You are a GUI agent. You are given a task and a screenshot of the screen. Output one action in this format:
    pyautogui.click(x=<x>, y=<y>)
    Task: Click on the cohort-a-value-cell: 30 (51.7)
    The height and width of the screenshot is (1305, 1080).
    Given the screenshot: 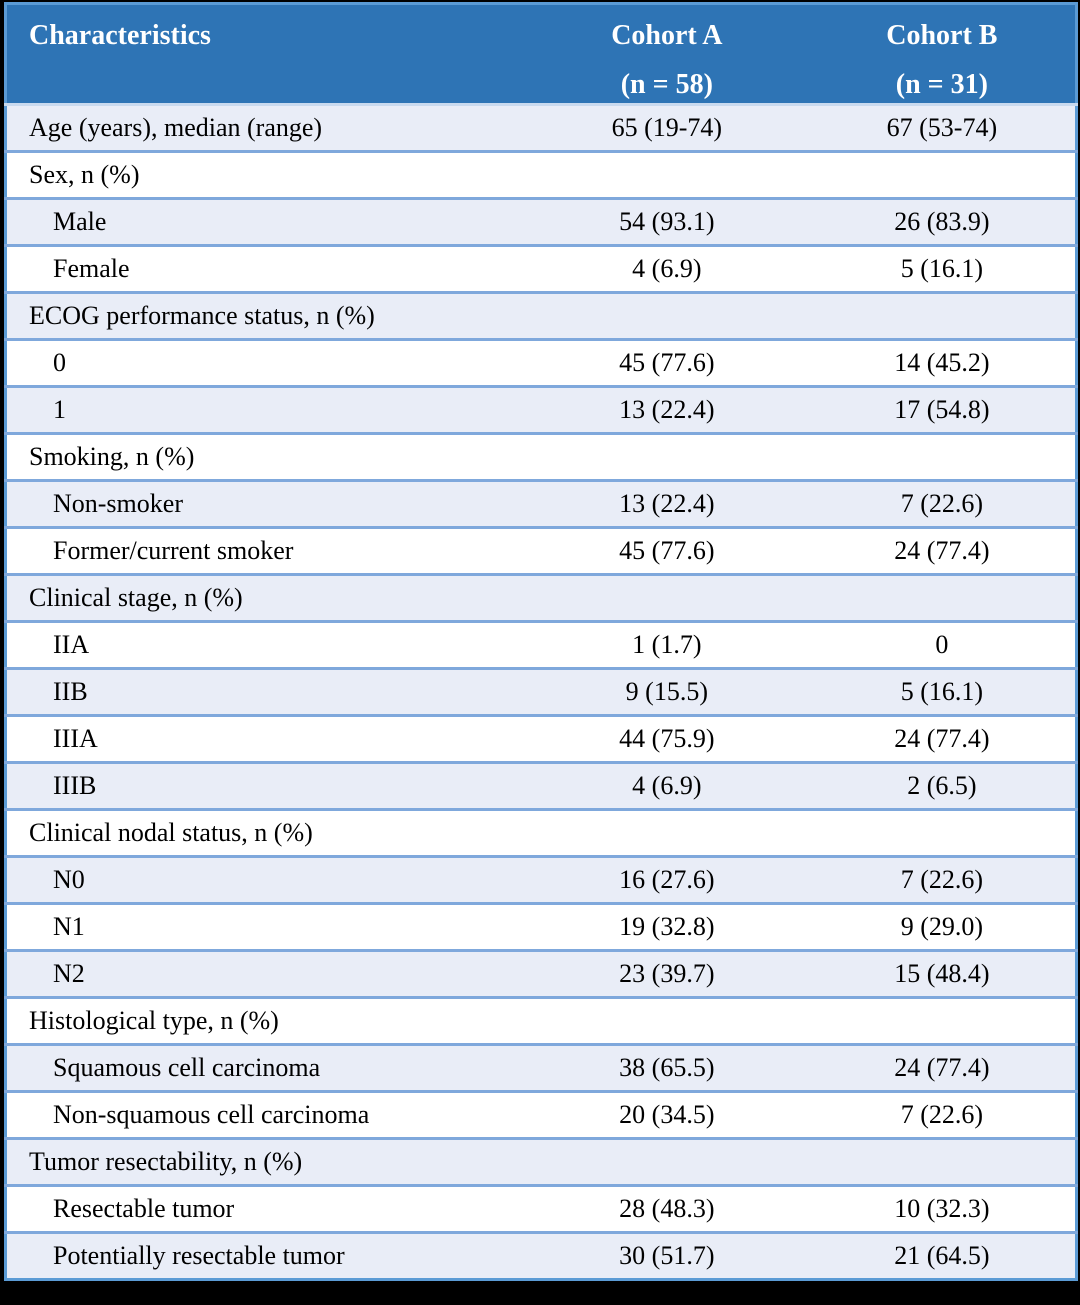 What is the action you would take?
    pyautogui.click(x=666, y=1255)
    